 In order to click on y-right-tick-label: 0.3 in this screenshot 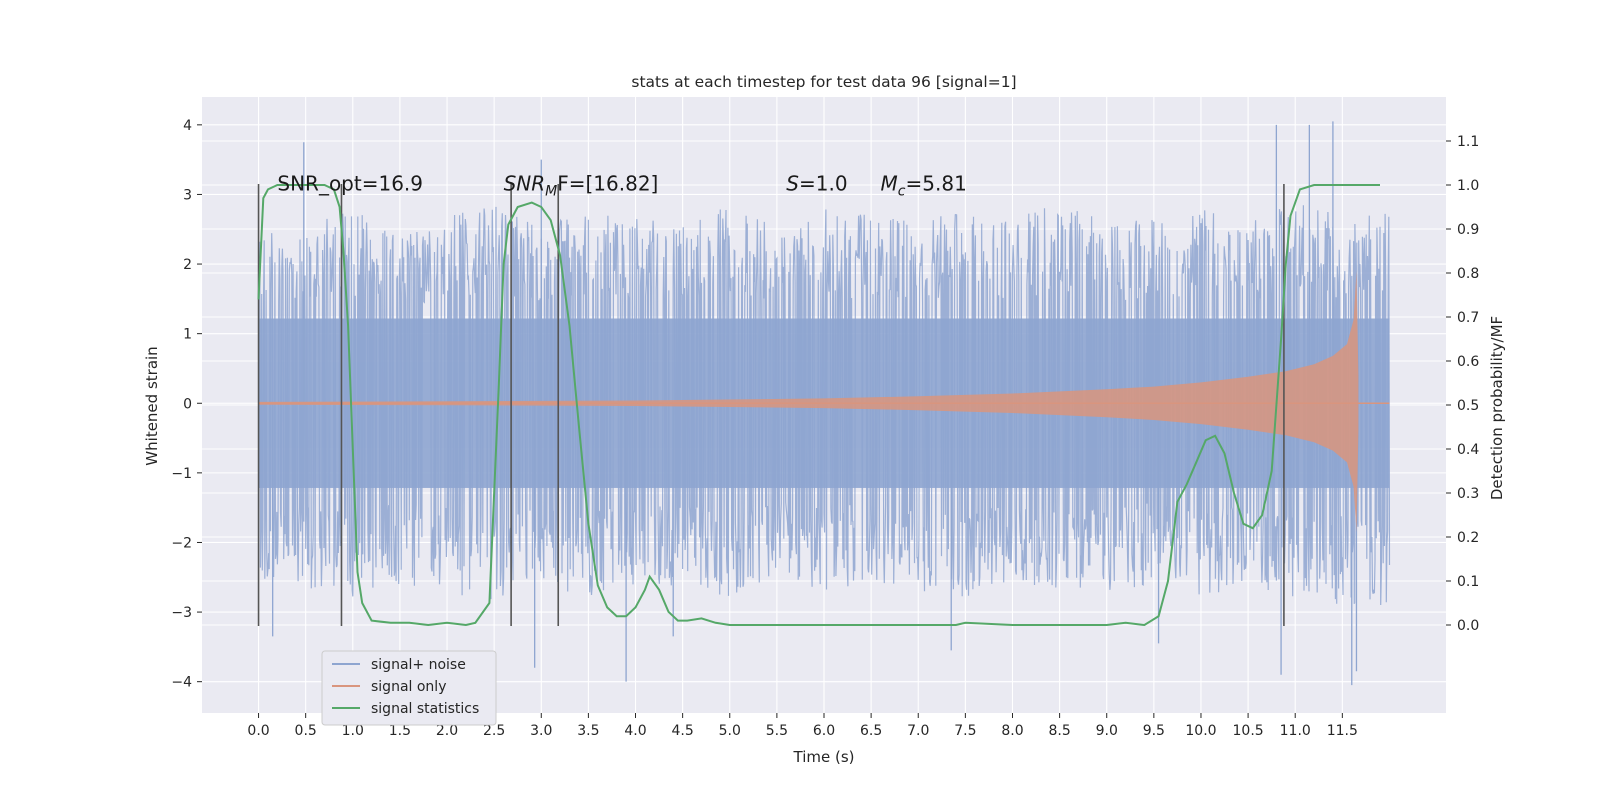, I will do `click(1468, 494)`.